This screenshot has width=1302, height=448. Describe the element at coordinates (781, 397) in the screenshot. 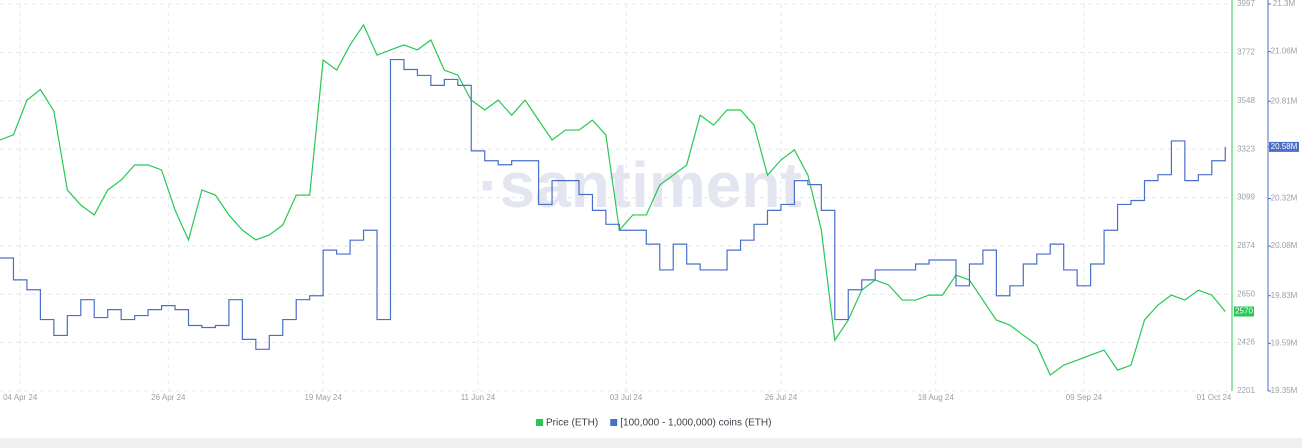

I see `x-tick-label: 26 Jul 24` at that location.